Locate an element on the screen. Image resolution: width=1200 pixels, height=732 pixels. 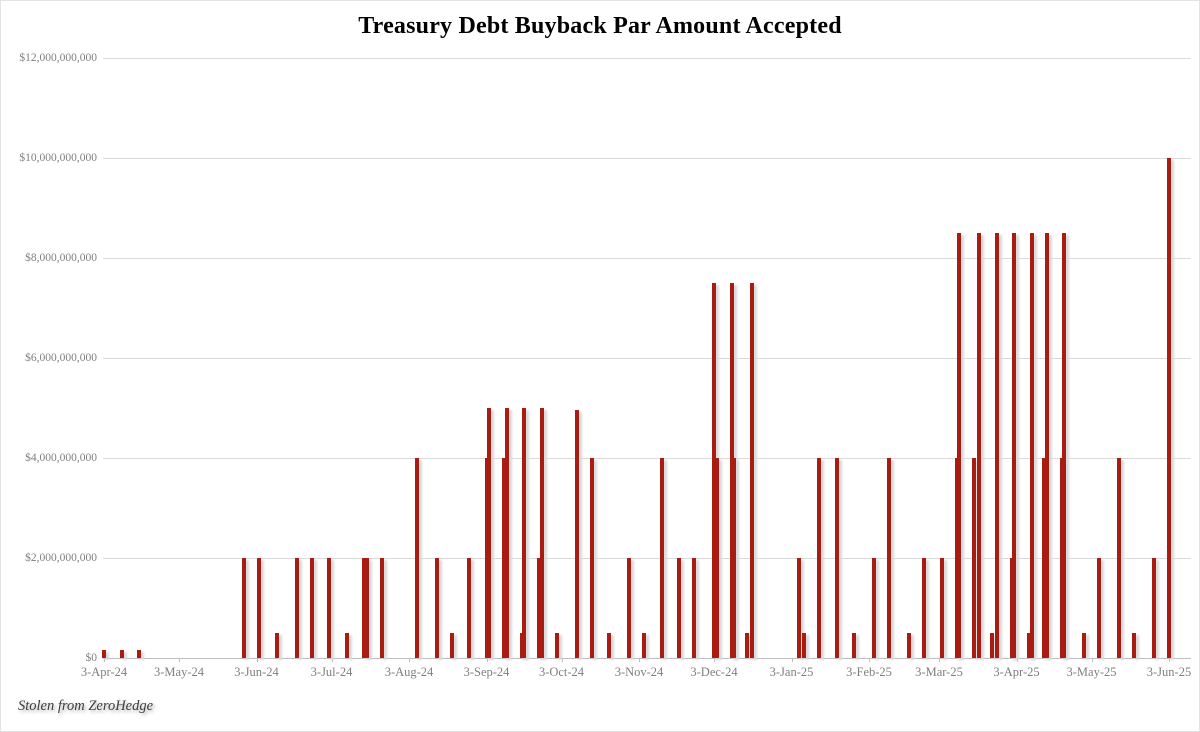
y-axis-tick-label: $2,000,000,000 is located at coordinates (61, 558).